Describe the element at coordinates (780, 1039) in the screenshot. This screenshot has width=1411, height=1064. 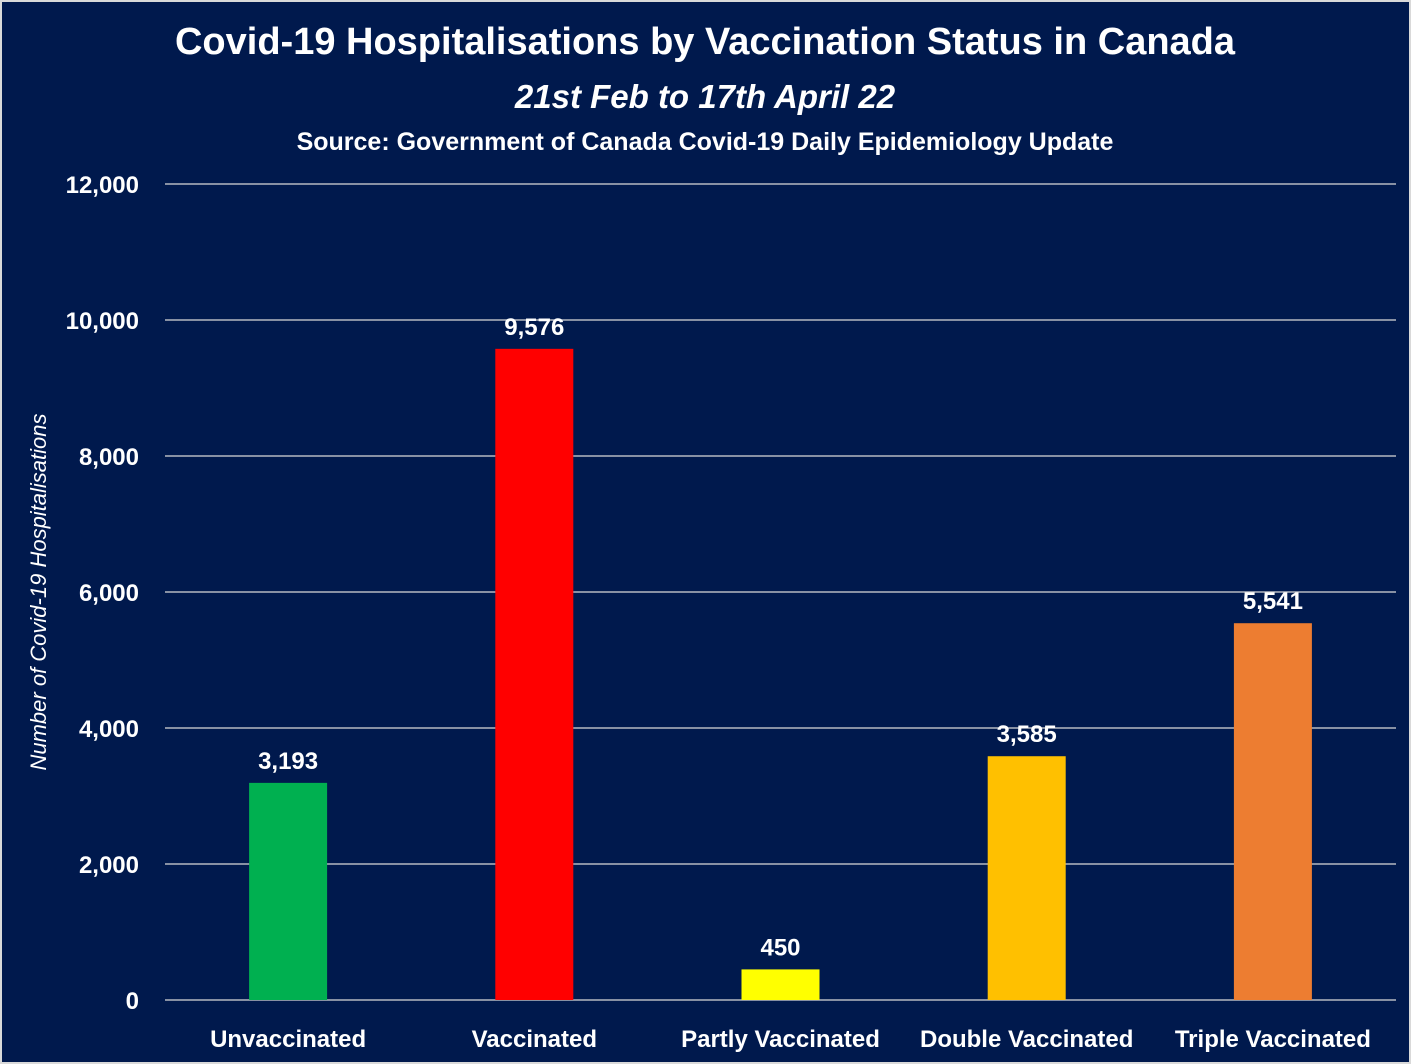
I see `x-tick-label: Partly Vaccinated` at that location.